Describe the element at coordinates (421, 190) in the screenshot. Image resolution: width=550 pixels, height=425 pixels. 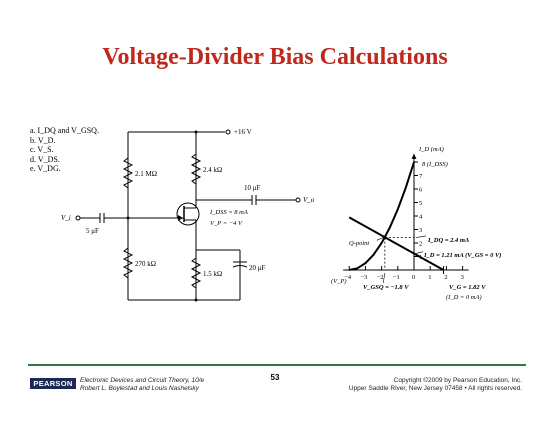
I see `y-tick-label: 6` at that location.